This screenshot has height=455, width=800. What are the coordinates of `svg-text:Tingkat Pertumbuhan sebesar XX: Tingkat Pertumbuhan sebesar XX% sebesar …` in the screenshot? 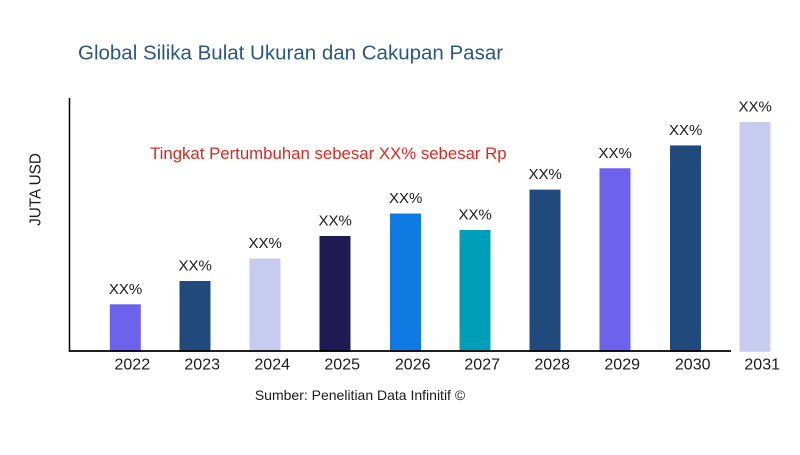 It's located at (328, 153).